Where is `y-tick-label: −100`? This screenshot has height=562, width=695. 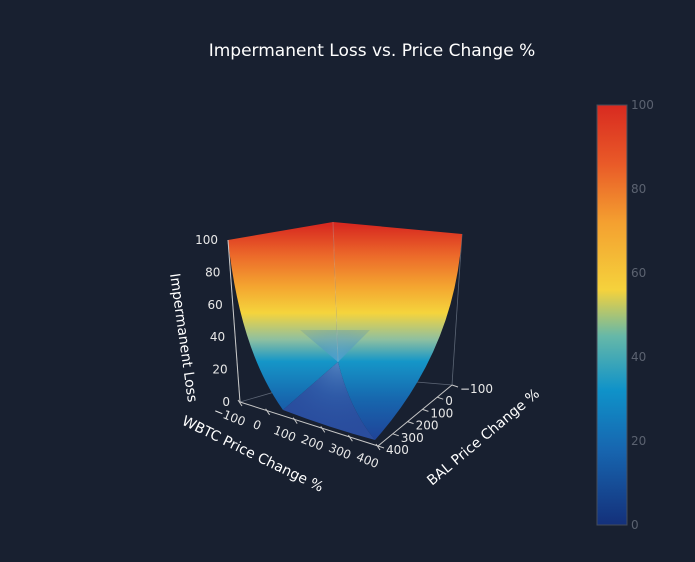 y-tick-label: −100 is located at coordinates (476, 389).